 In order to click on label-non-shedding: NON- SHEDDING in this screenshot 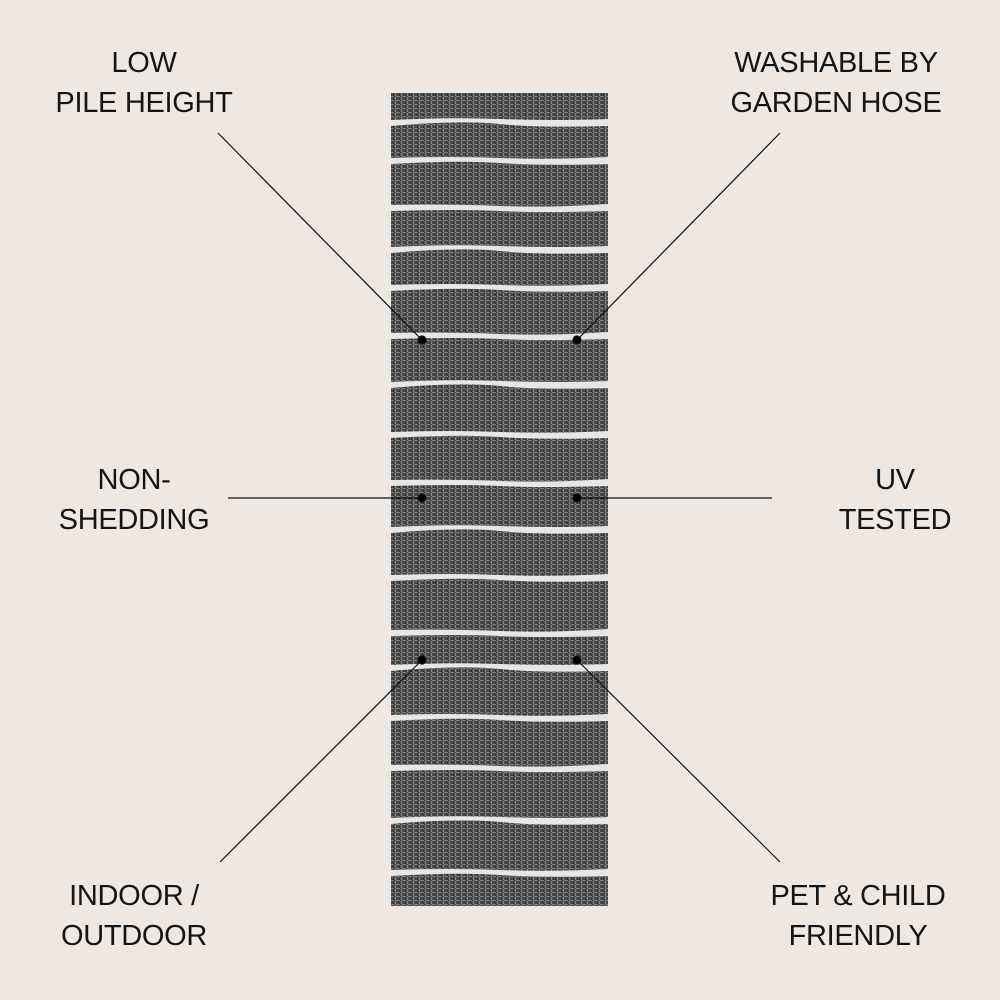, I will do `click(134, 500)`.